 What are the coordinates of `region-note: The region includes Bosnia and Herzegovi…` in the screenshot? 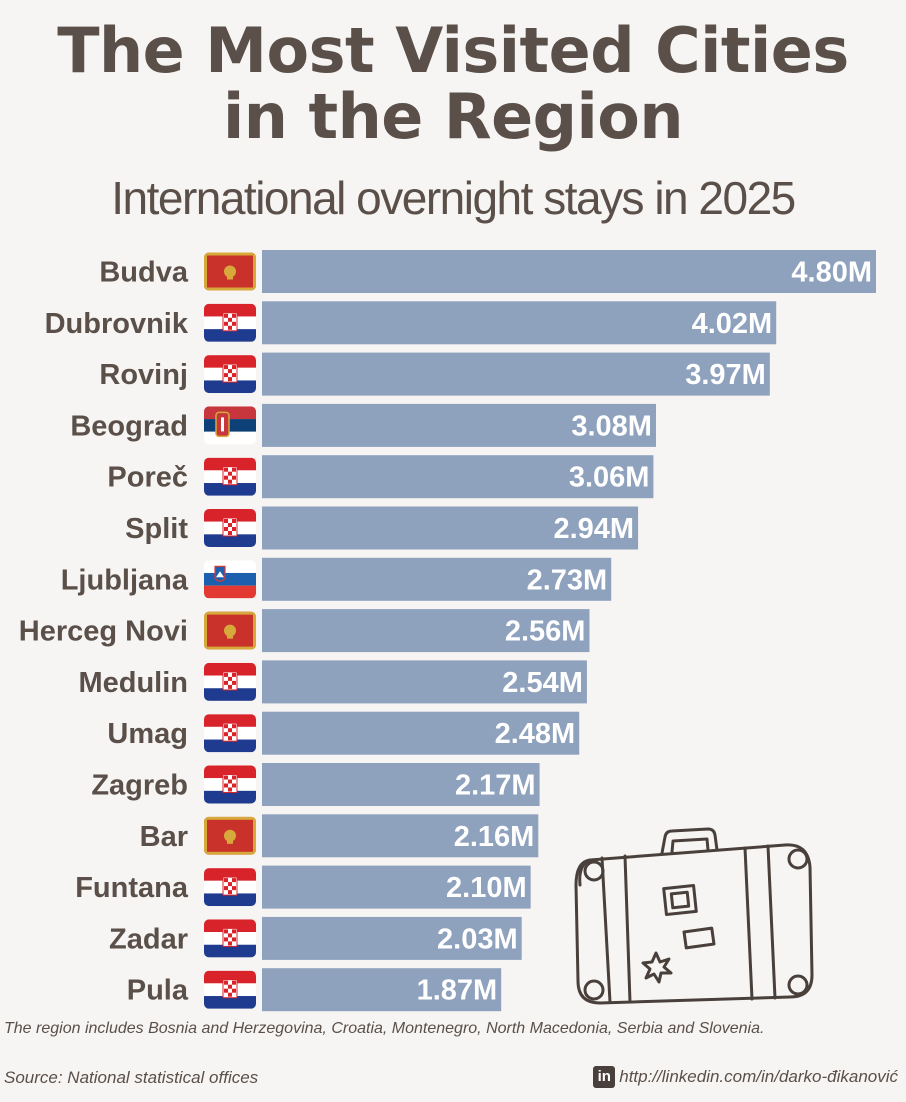 It's located at (384, 1028).